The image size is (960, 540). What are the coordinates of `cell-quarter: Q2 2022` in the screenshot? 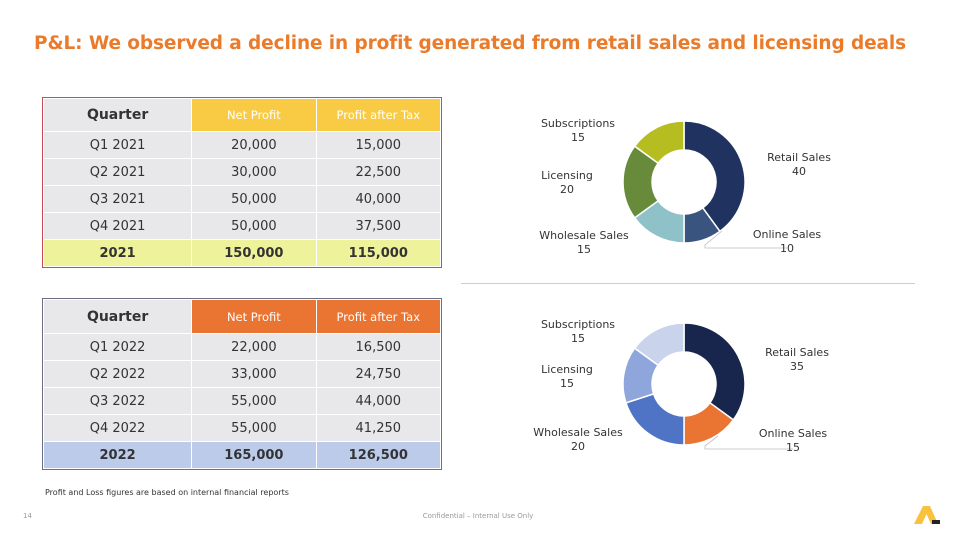 It's located at (117, 374).